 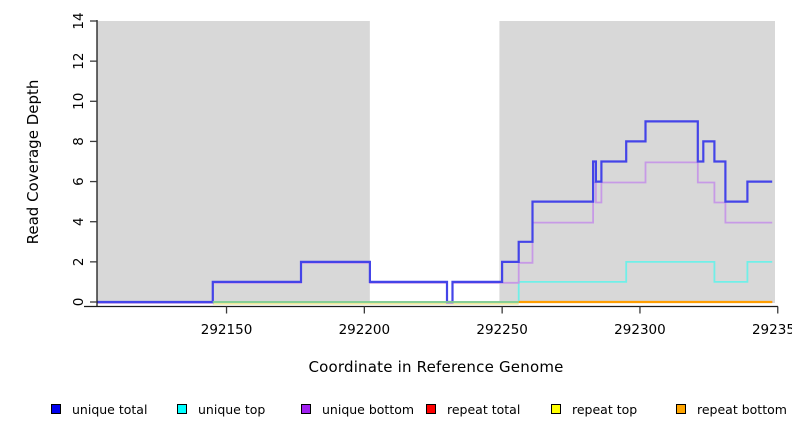 What do you see at coordinates (227, 330) in the screenshot?
I see `x-tick-label: 292150` at bounding box center [227, 330].